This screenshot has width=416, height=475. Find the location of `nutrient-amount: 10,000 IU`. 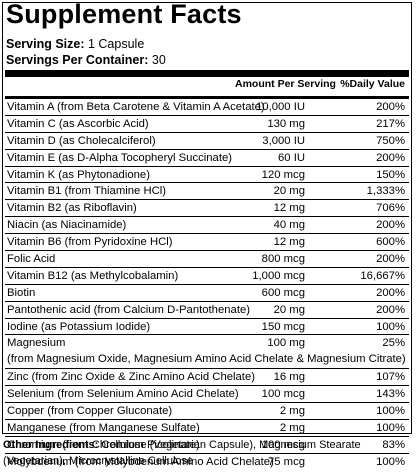

nutrient-amount: 10,000 IU is located at coordinates (280, 107).